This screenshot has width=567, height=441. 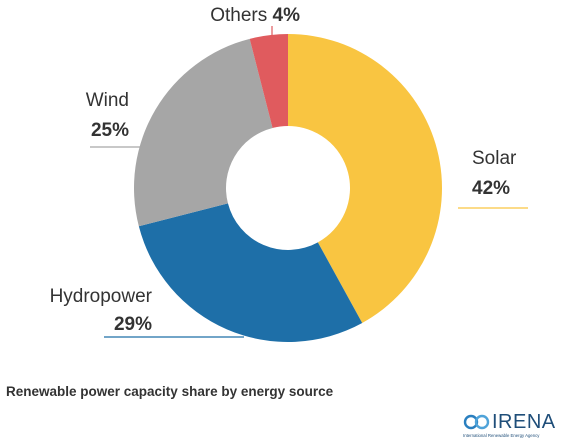 I want to click on value-label-hydropower: 29%, so click(x=133, y=324).